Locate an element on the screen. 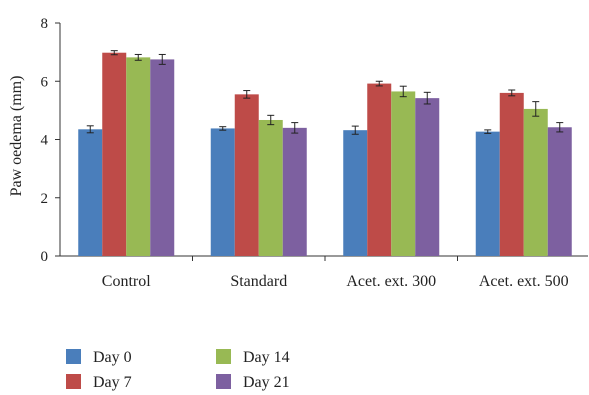 The height and width of the screenshot is (395, 589). legend-label: Day 21 is located at coordinates (266, 382).